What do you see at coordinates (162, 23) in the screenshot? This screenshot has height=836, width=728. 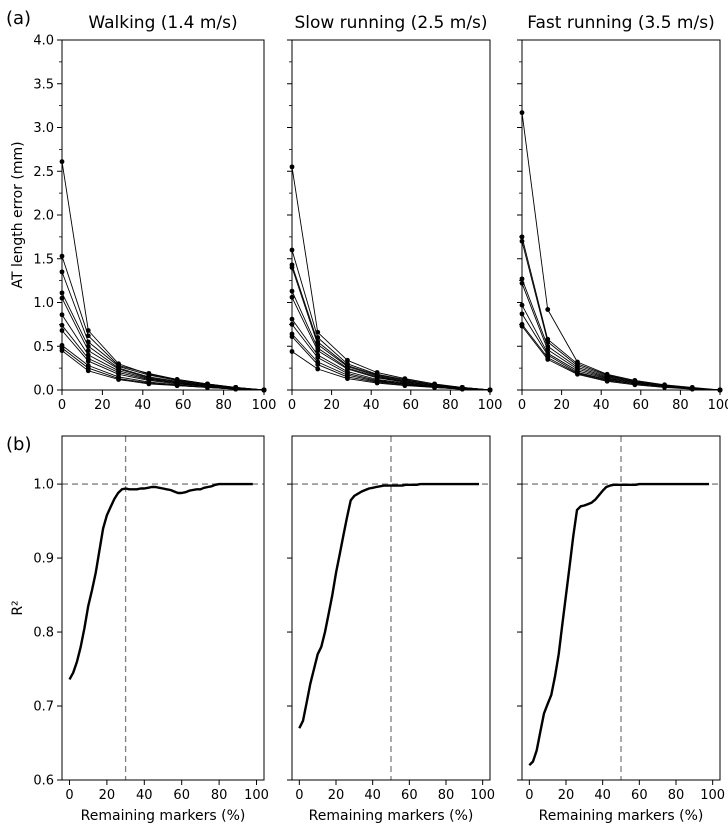 I see `chart-title: Walking (1.4 m/s)` at bounding box center [162, 23].